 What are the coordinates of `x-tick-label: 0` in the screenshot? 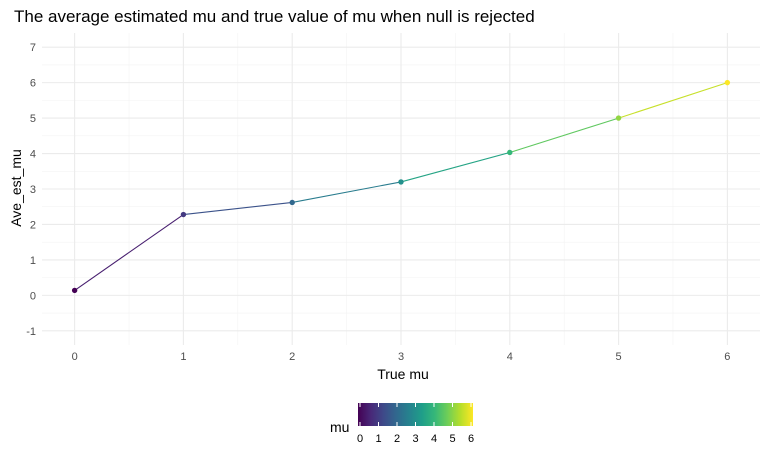 It's located at (75, 357).